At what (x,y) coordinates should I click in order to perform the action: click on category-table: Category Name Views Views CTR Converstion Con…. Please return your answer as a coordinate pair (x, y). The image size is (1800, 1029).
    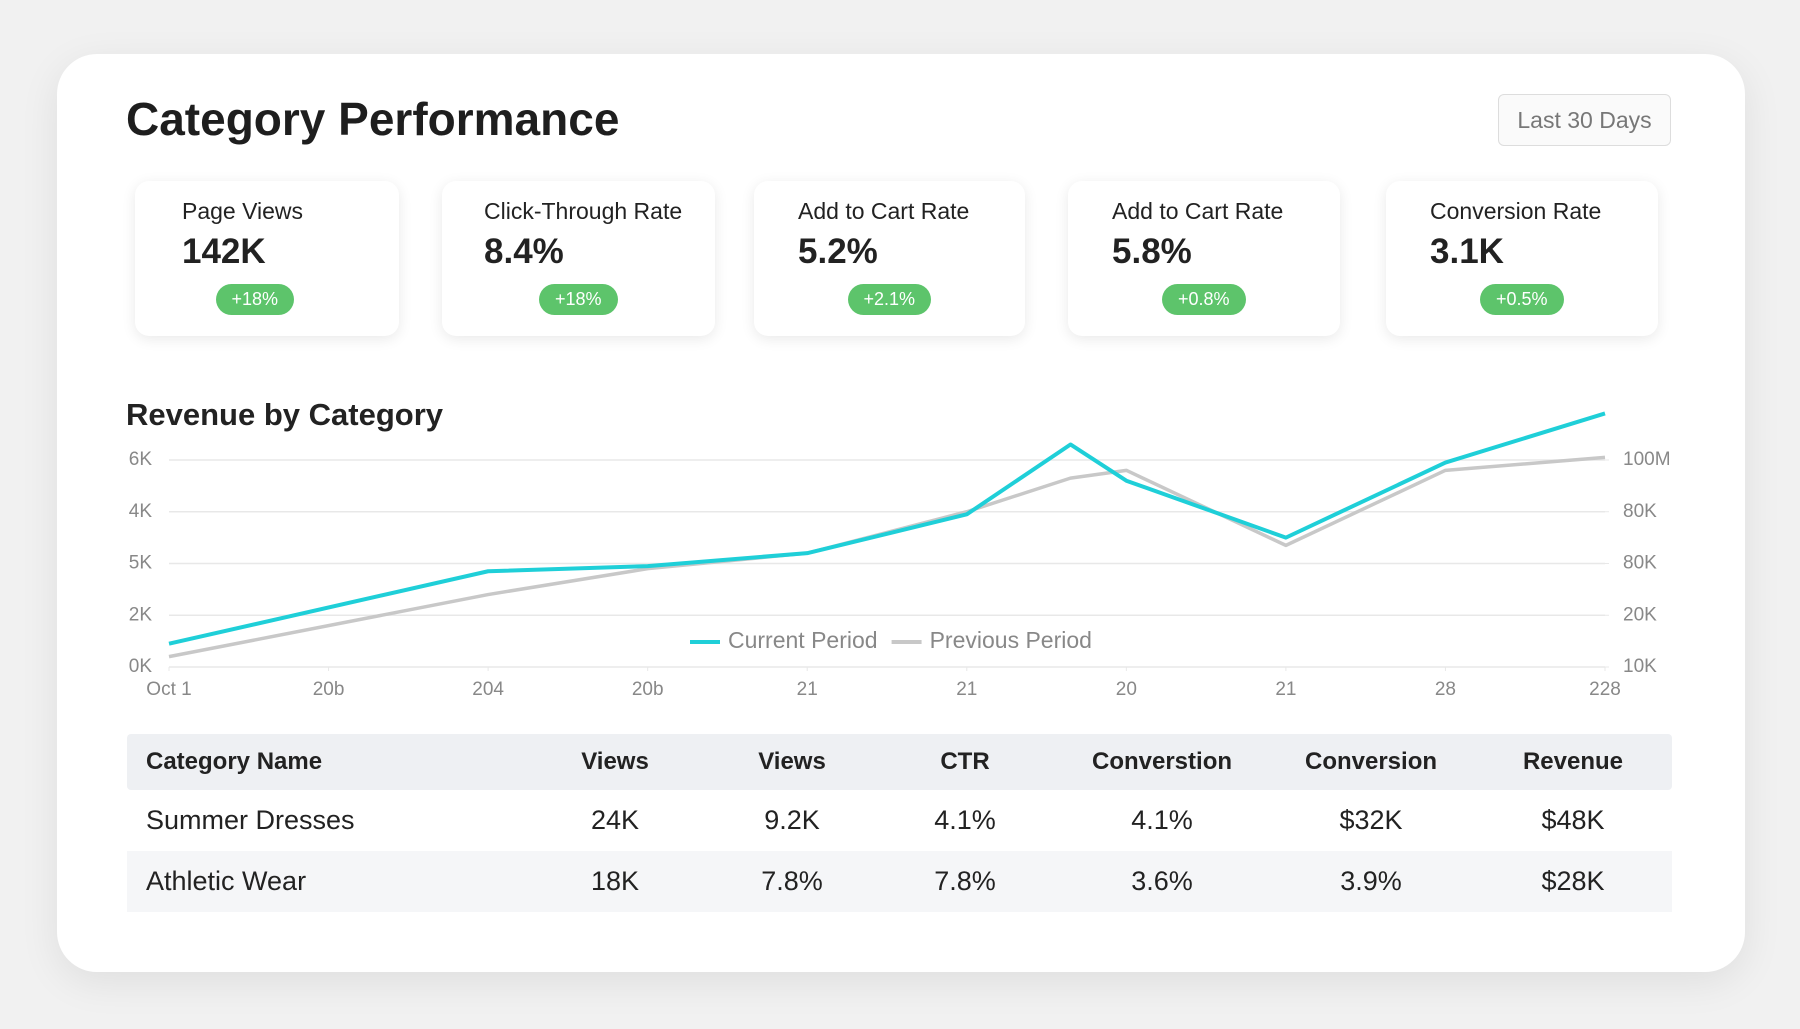
    Looking at the image, I should click on (899, 823).